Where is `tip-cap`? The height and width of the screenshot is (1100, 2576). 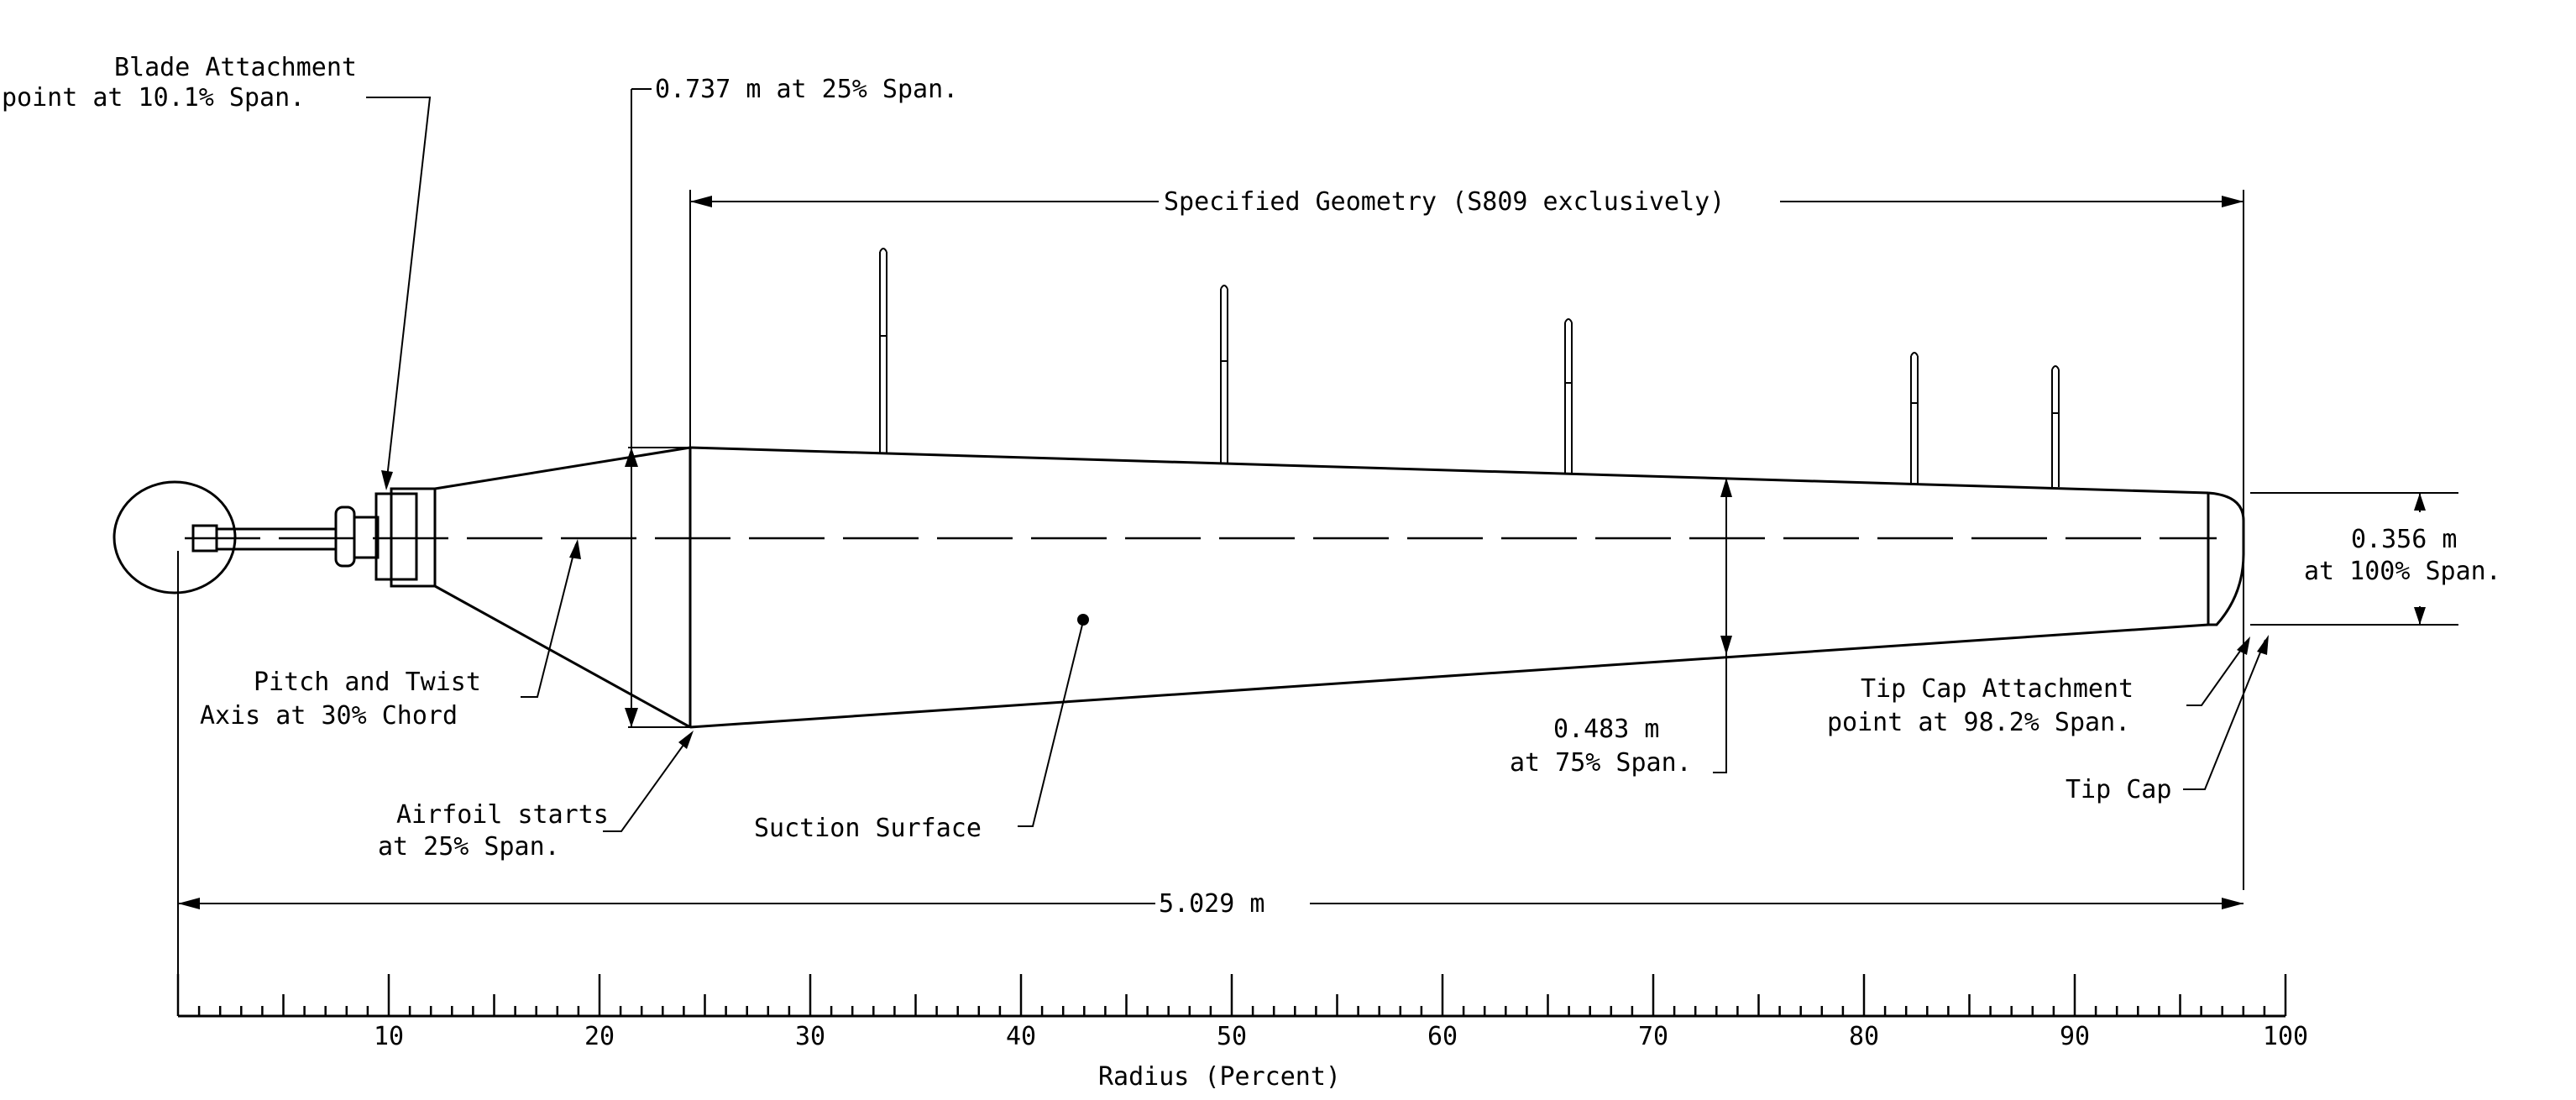 tip-cap is located at coordinates (2226, 558).